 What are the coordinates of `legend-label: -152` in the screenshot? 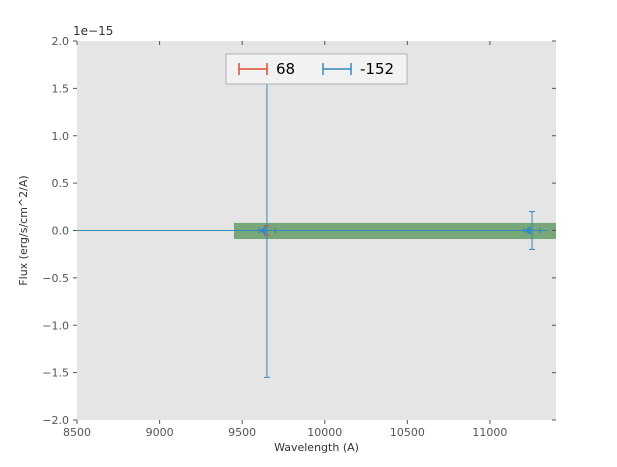 It's located at (377, 69).